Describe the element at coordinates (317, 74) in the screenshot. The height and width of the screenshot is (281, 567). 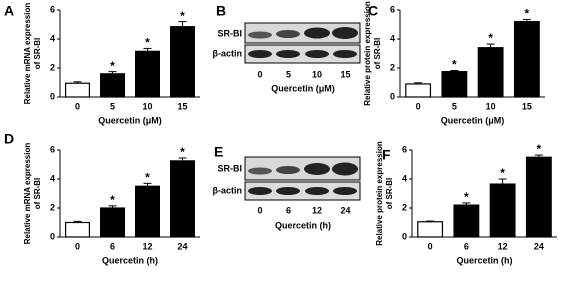
I see `blot-lane-label: 10` at that location.